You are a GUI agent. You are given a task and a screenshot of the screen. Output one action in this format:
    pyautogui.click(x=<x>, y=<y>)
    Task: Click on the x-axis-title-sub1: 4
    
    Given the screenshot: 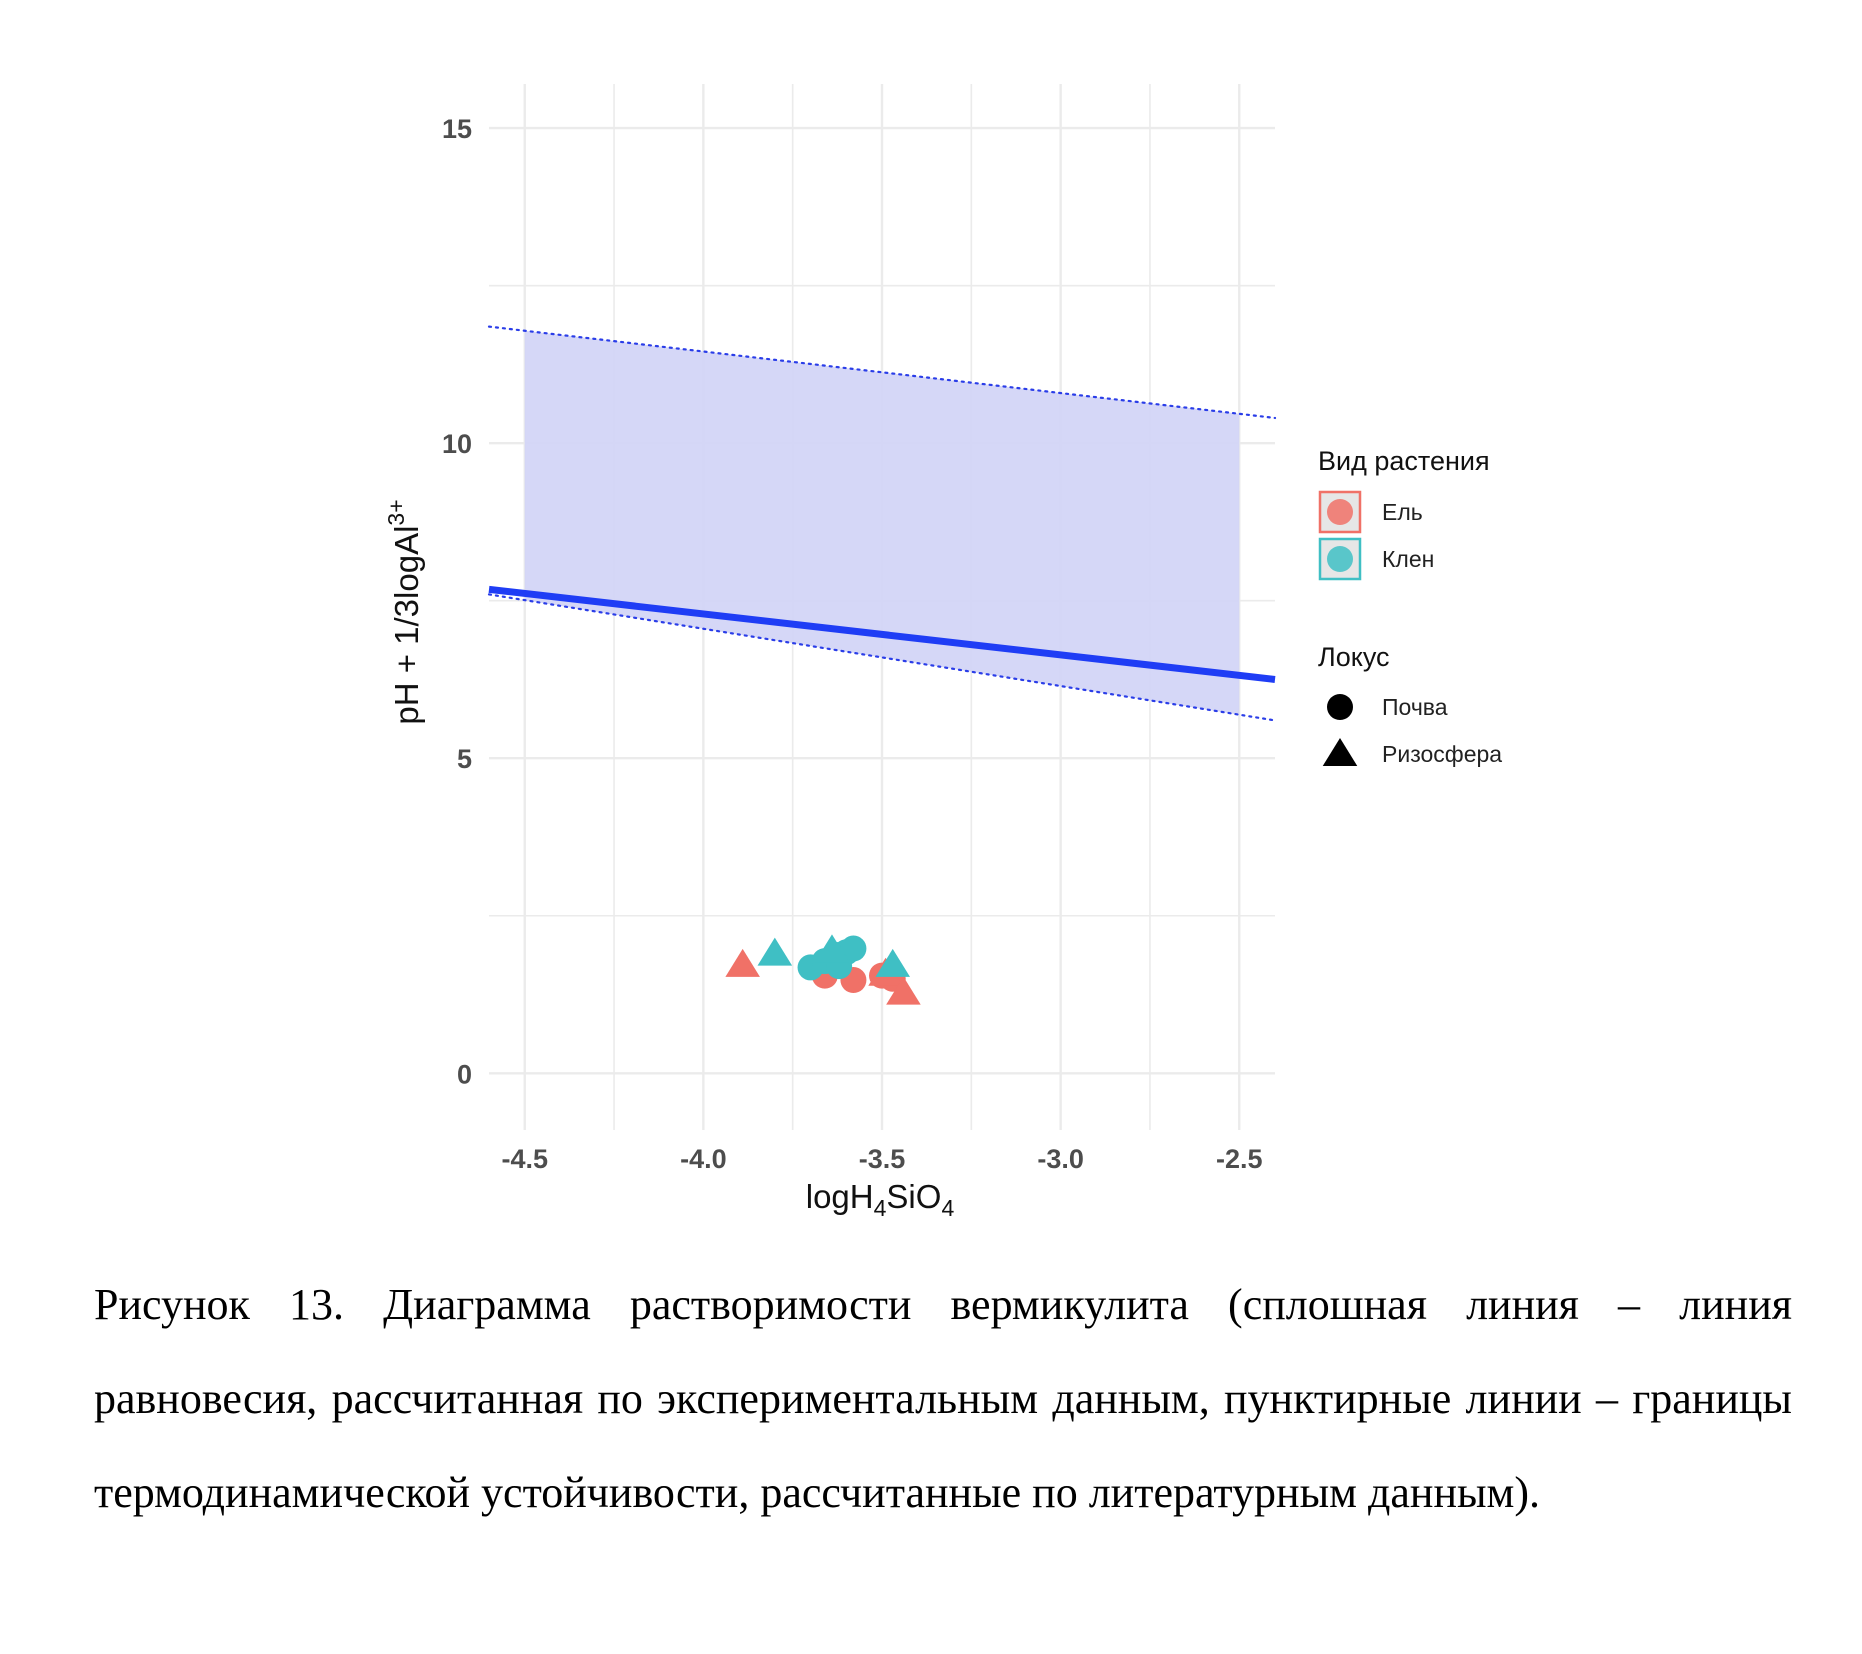 What is the action you would take?
    pyautogui.click(x=880, y=1208)
    